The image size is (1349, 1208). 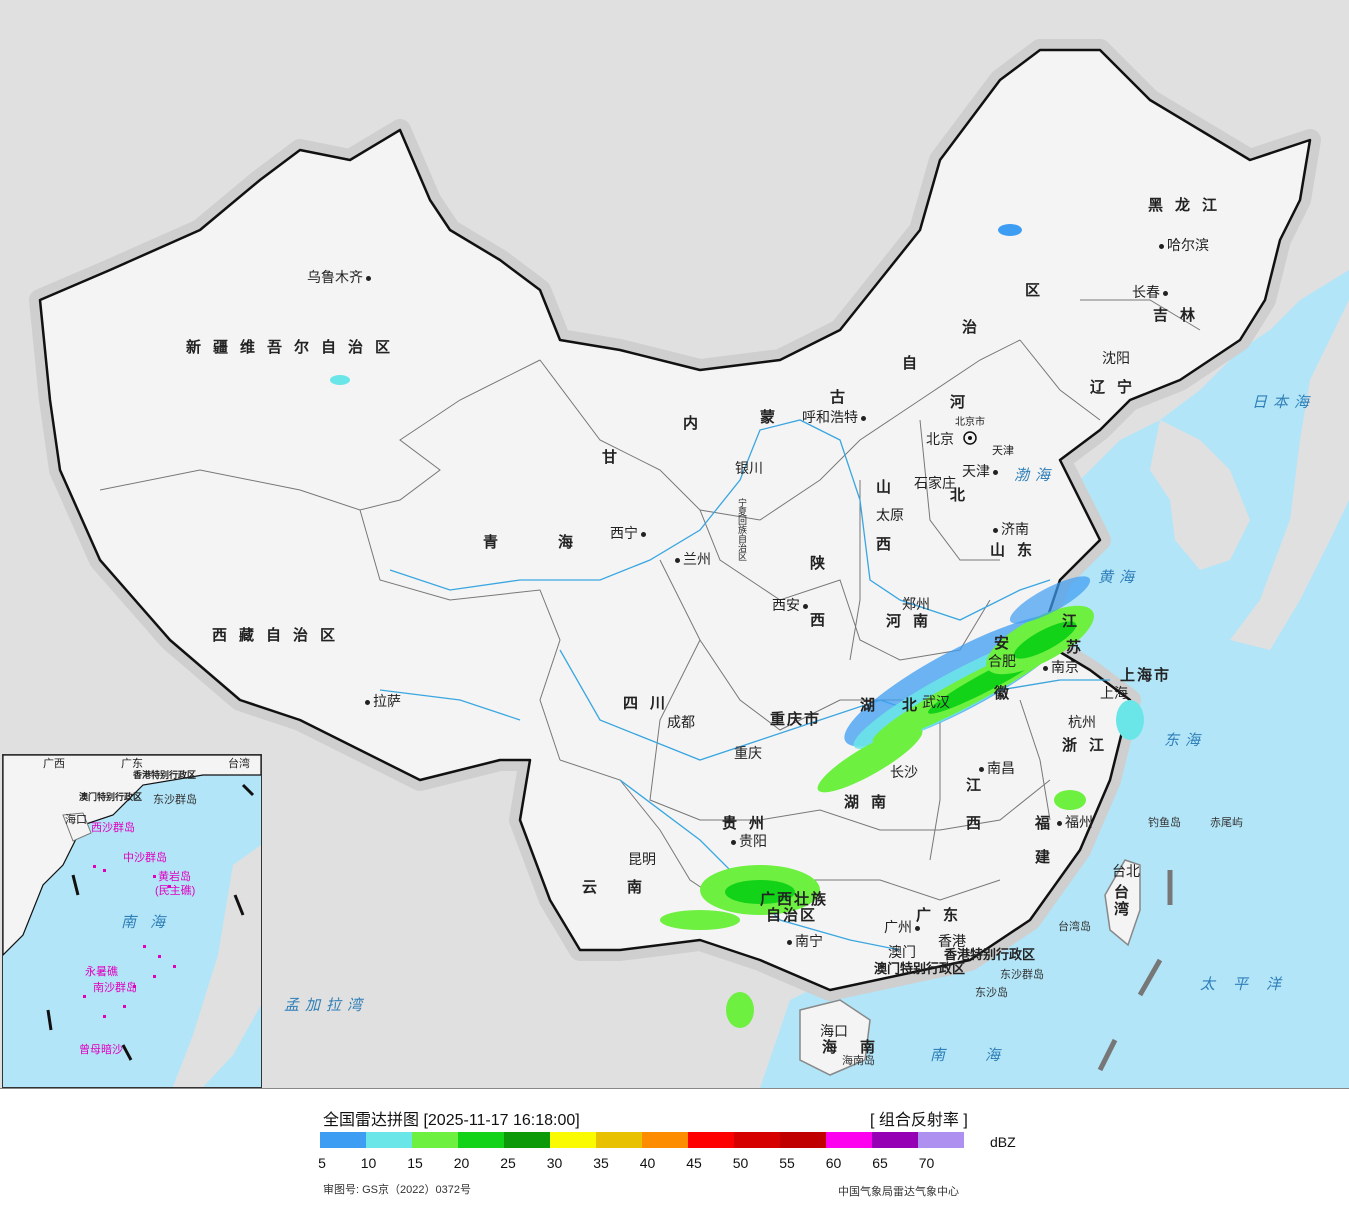 I want to click on colorbar-tick-label: 60, so click(x=833, y=1163).